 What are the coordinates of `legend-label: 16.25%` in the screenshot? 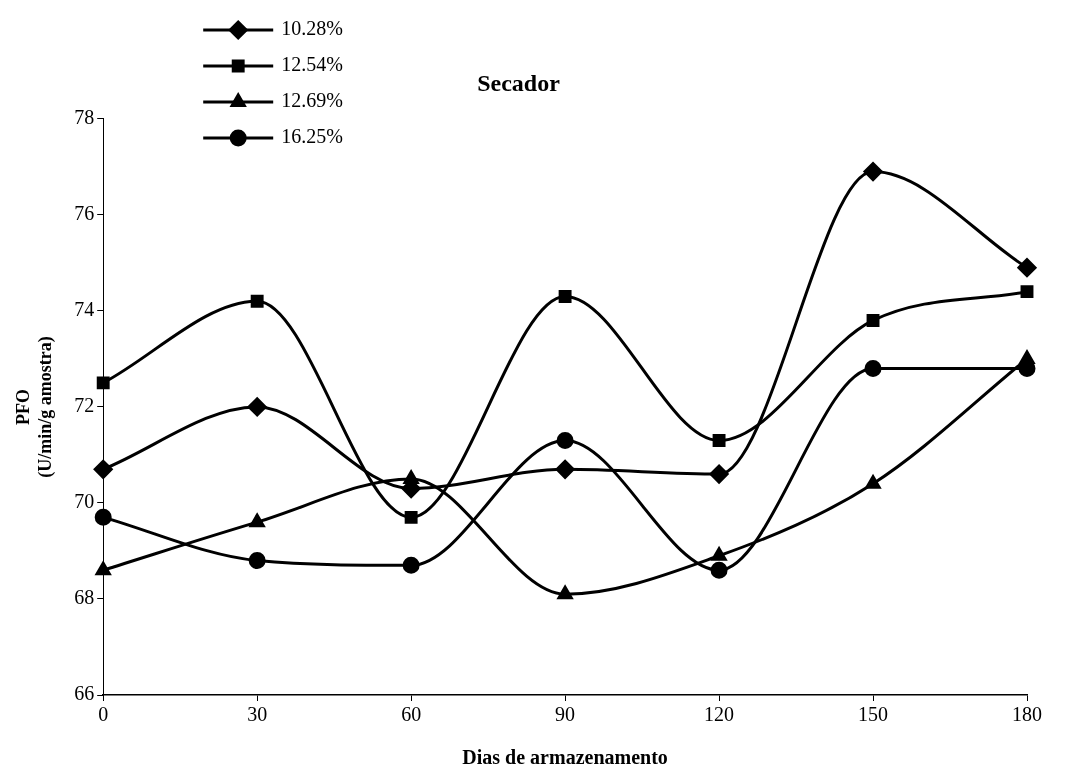 It's located at (312, 136).